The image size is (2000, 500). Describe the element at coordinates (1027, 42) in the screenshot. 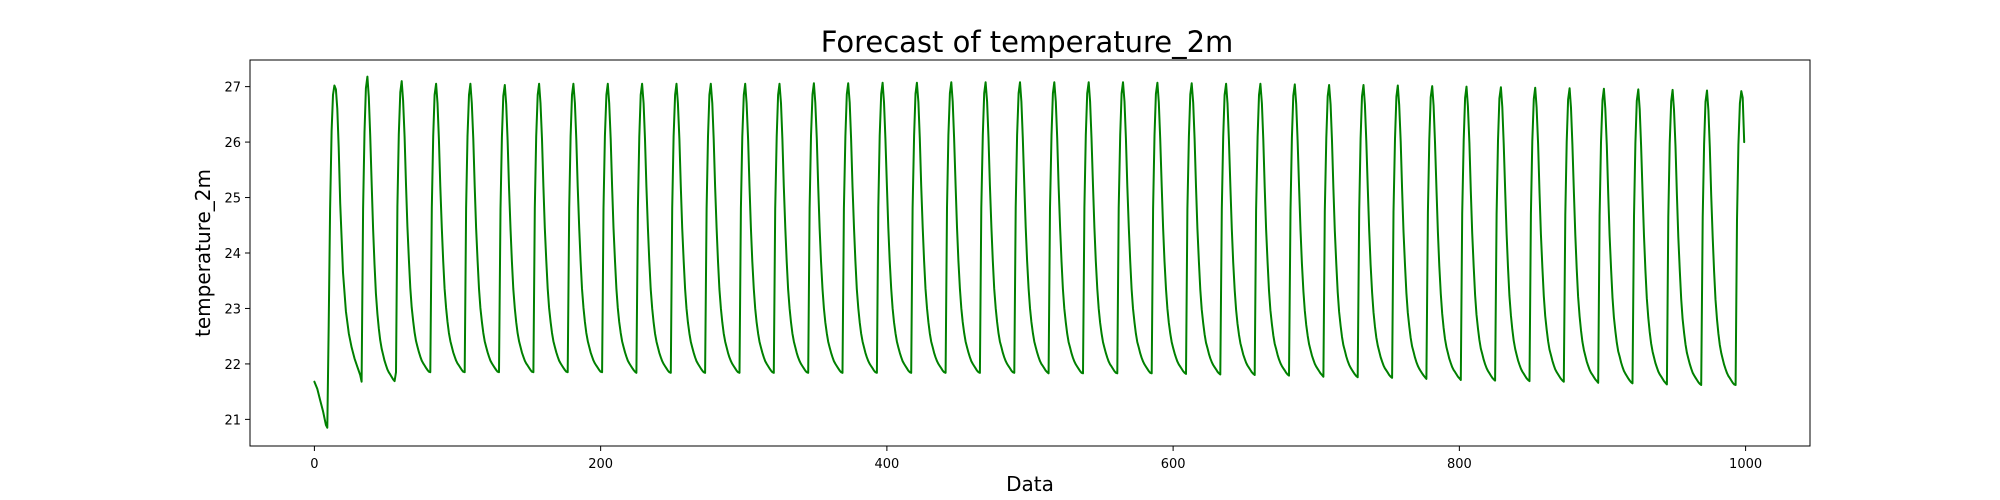

I see `chart-title: Forecast of temperature_2m` at that location.